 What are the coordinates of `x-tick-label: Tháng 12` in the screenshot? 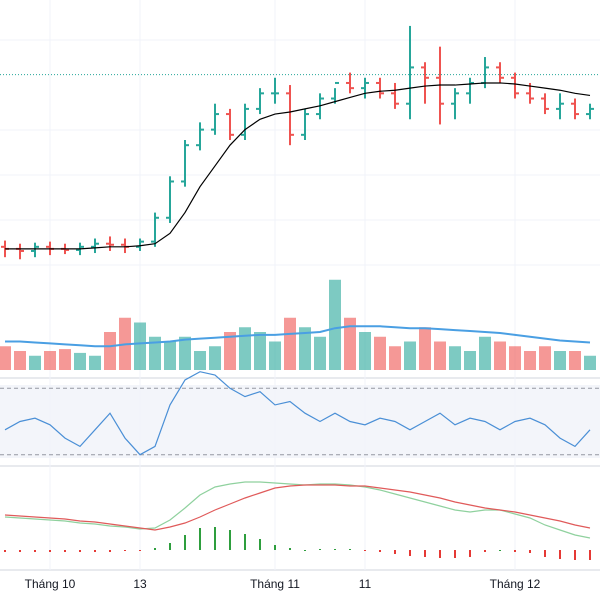 It's located at (515, 584).